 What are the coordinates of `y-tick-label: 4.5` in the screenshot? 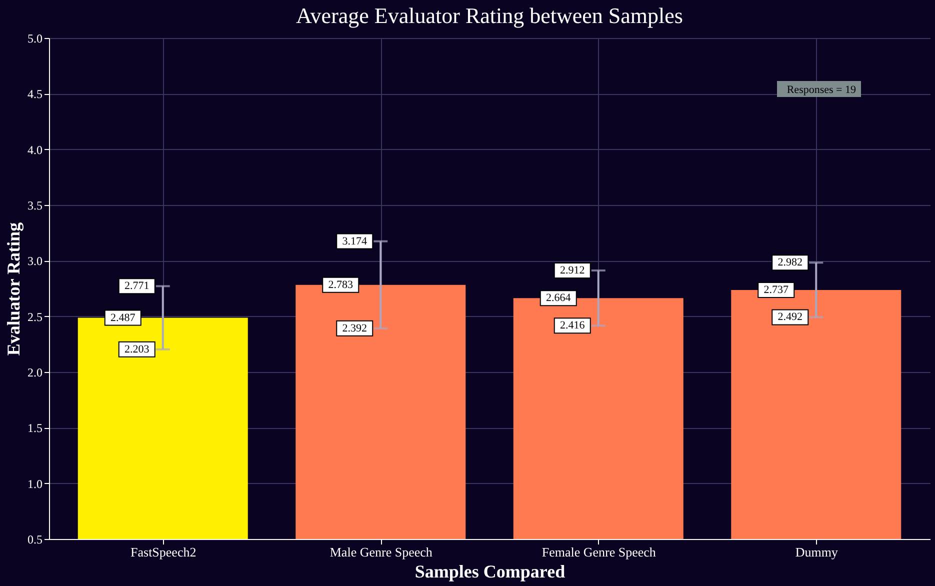 It's located at (35, 94).